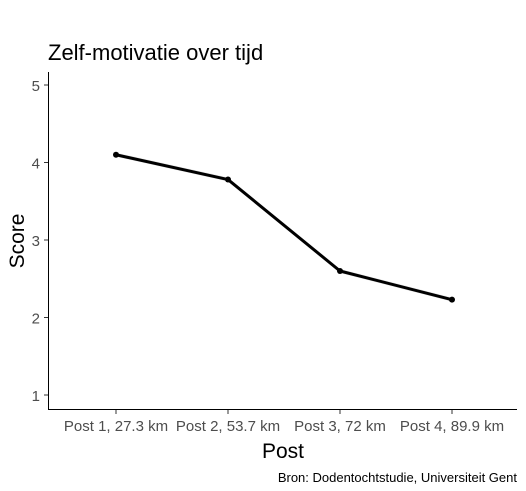 The image size is (526, 491). I want to click on y-tick-label: 1, so click(36, 396).